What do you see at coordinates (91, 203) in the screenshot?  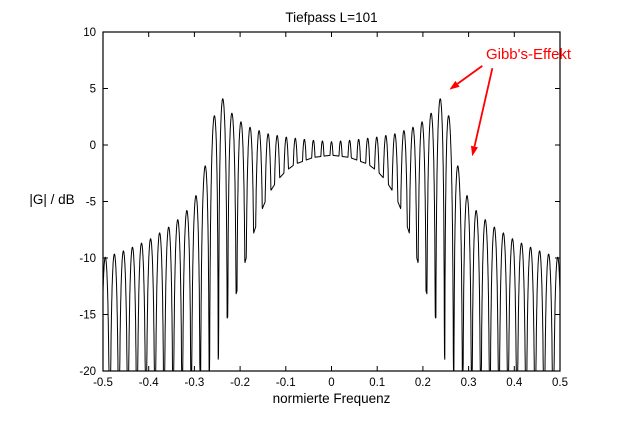 I see `y-tick-label: -5` at bounding box center [91, 203].